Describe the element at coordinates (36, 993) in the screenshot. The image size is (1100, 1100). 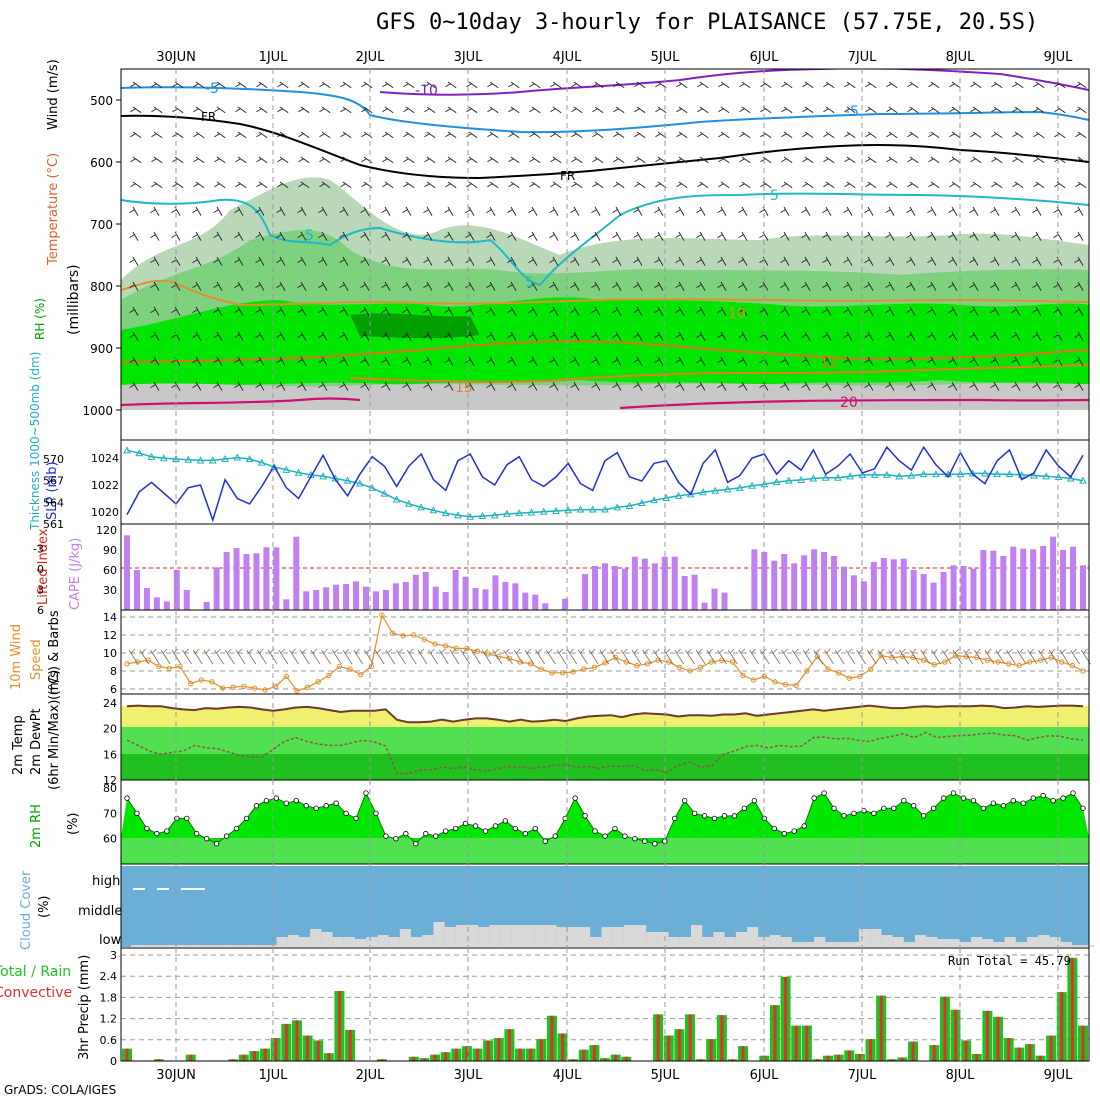
I see `label-convective: Convective` at that location.